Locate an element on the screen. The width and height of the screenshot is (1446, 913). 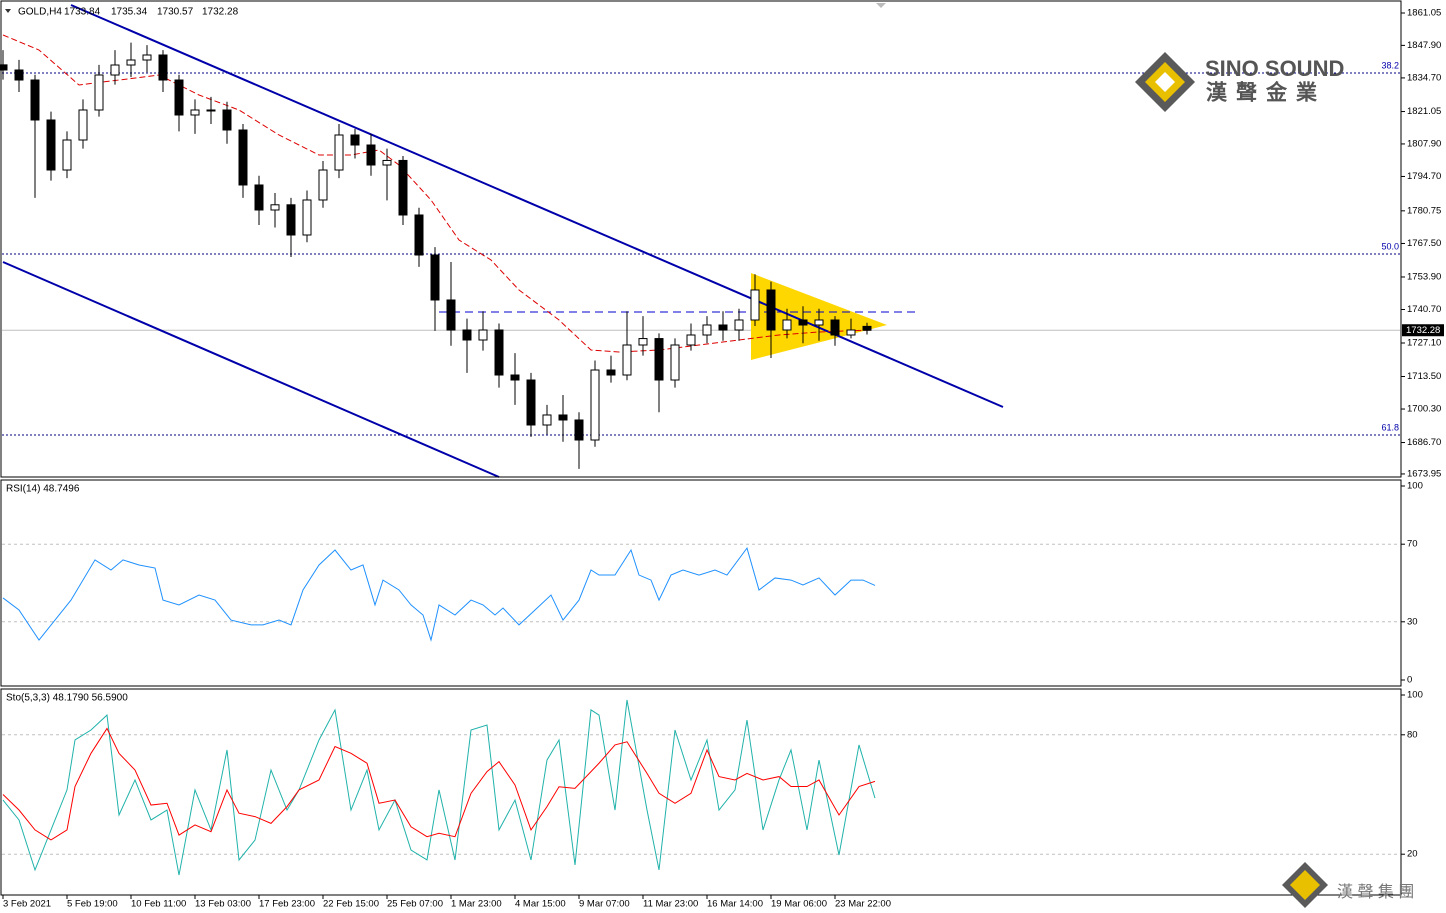
rsi-line is located at coordinates (439, 594).